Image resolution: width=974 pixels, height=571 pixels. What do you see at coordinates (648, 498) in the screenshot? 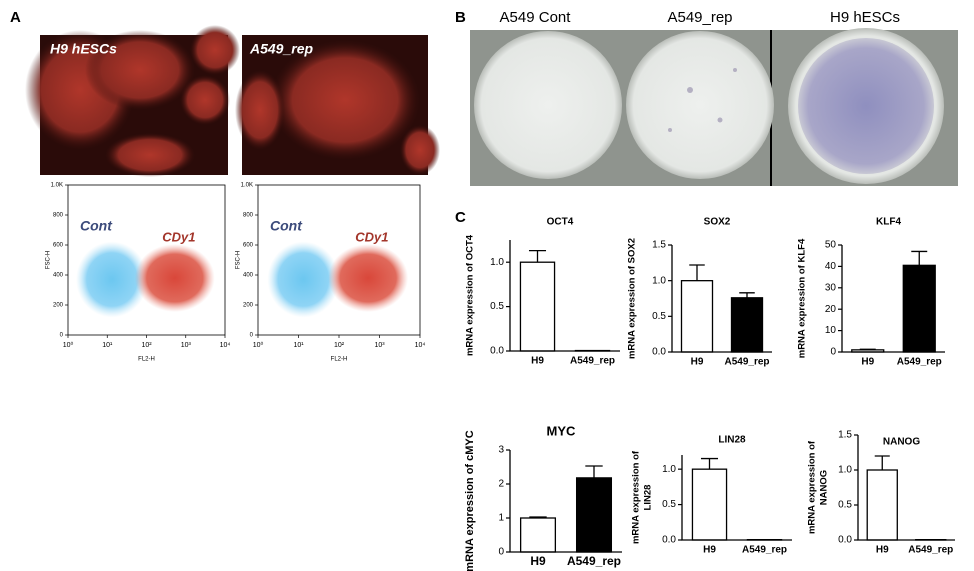
I see `y-axis-label: LIN28` at bounding box center [648, 498].